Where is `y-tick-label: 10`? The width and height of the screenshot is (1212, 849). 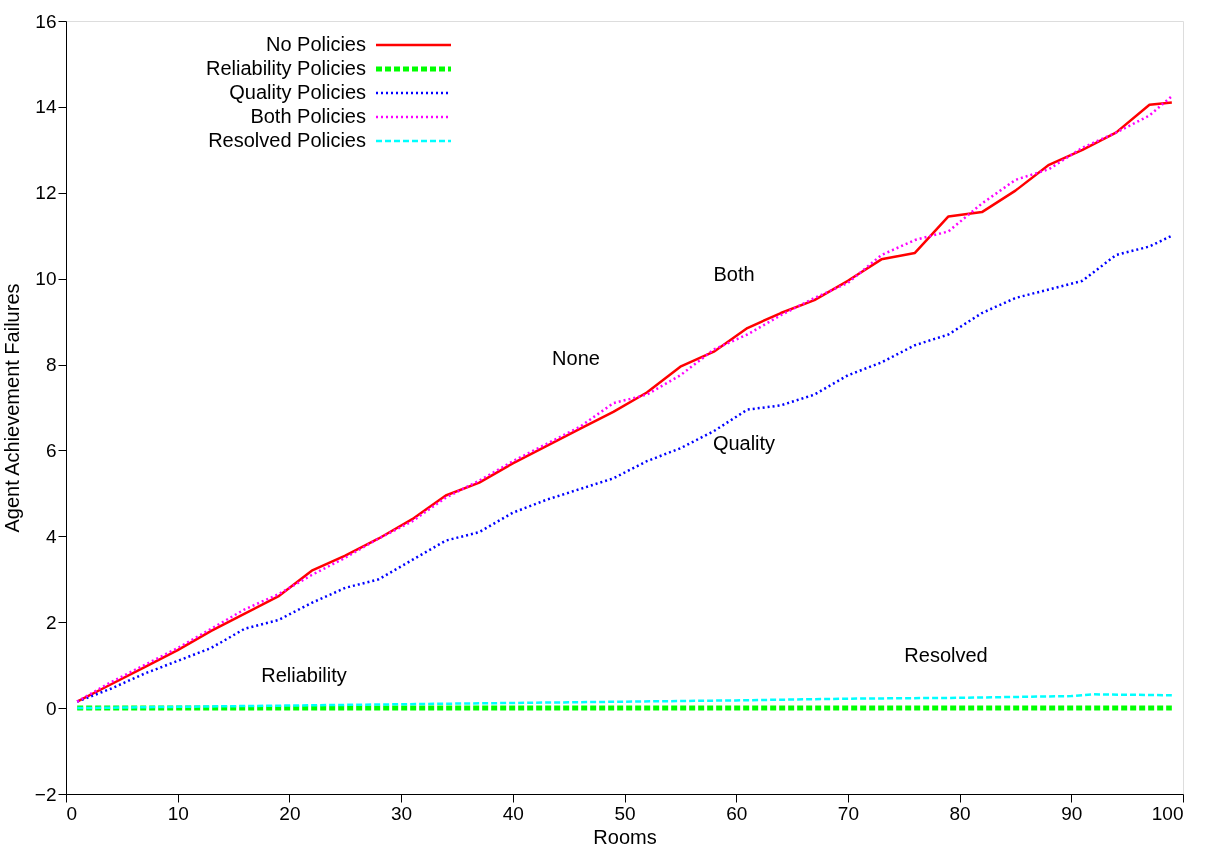
y-tick-label: 10 is located at coordinates (46, 279).